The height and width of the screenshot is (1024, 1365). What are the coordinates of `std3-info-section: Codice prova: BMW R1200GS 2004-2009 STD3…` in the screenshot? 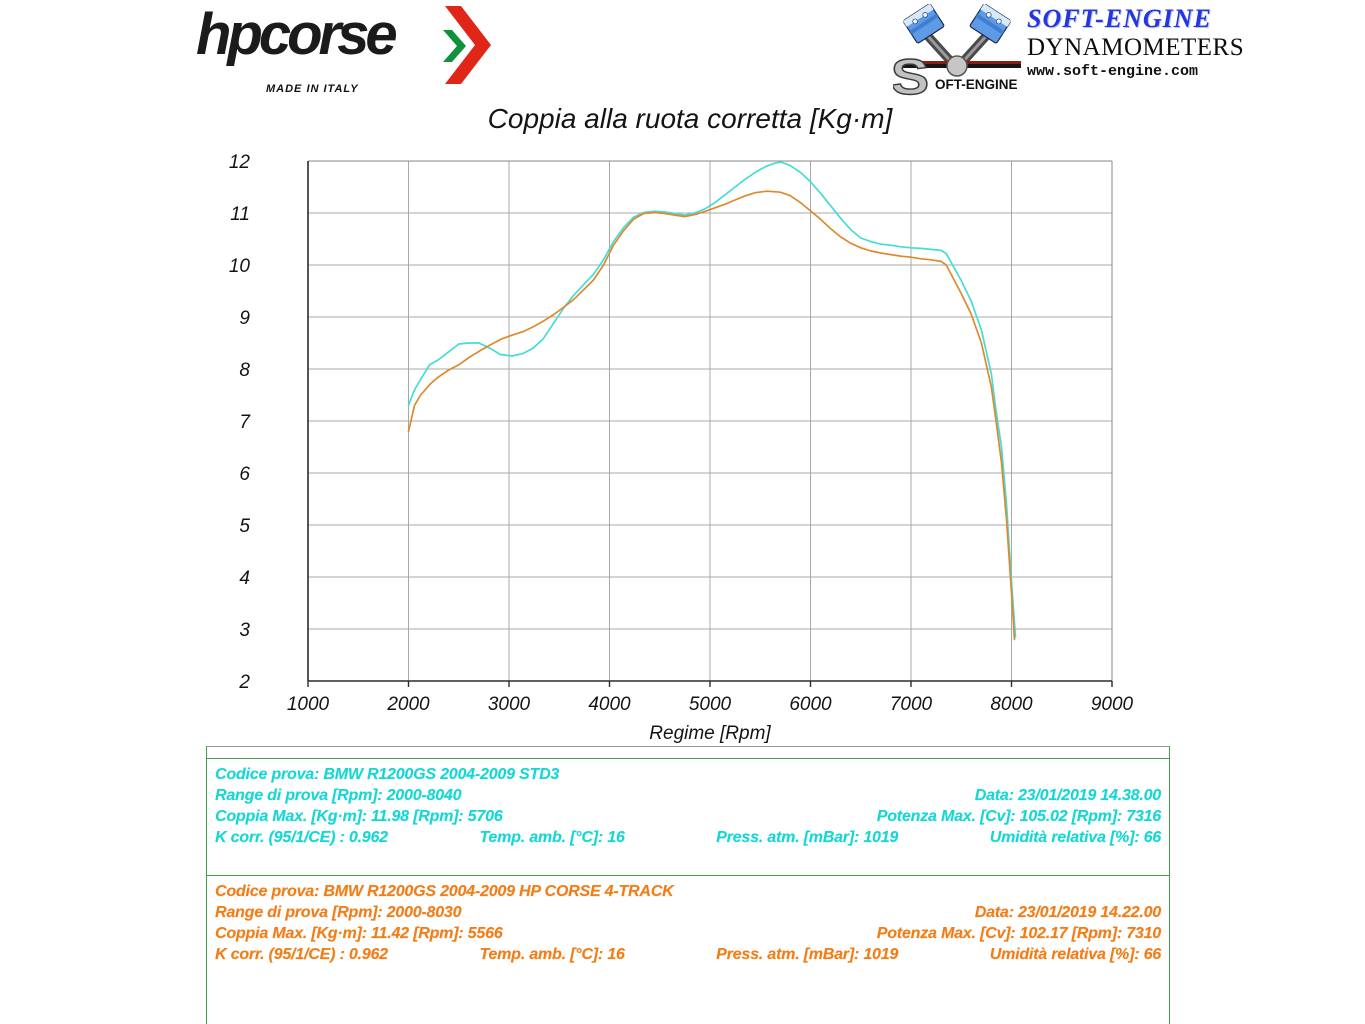 It's located at (688, 816).